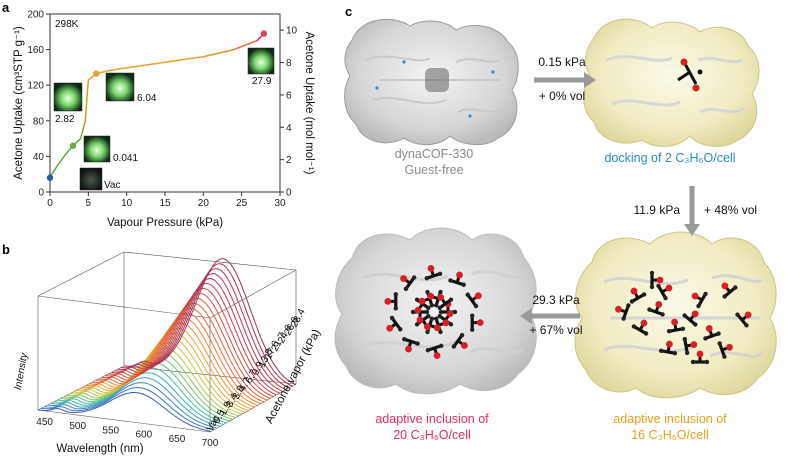 The width and height of the screenshot is (799, 462). What do you see at coordinates (165, 103) in the screenshot?
I see `plot-frame` at bounding box center [165, 103].